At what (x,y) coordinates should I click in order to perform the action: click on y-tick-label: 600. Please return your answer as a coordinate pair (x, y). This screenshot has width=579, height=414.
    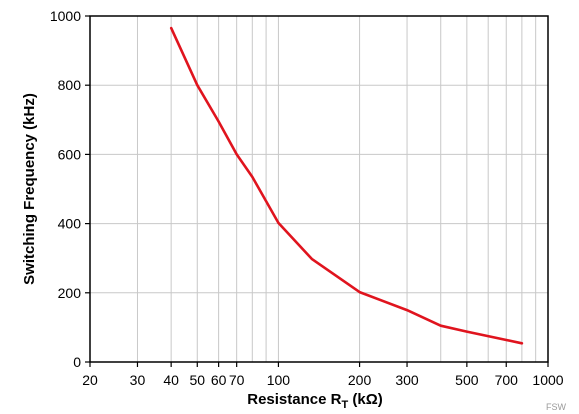
    Looking at the image, I should click on (70, 154).